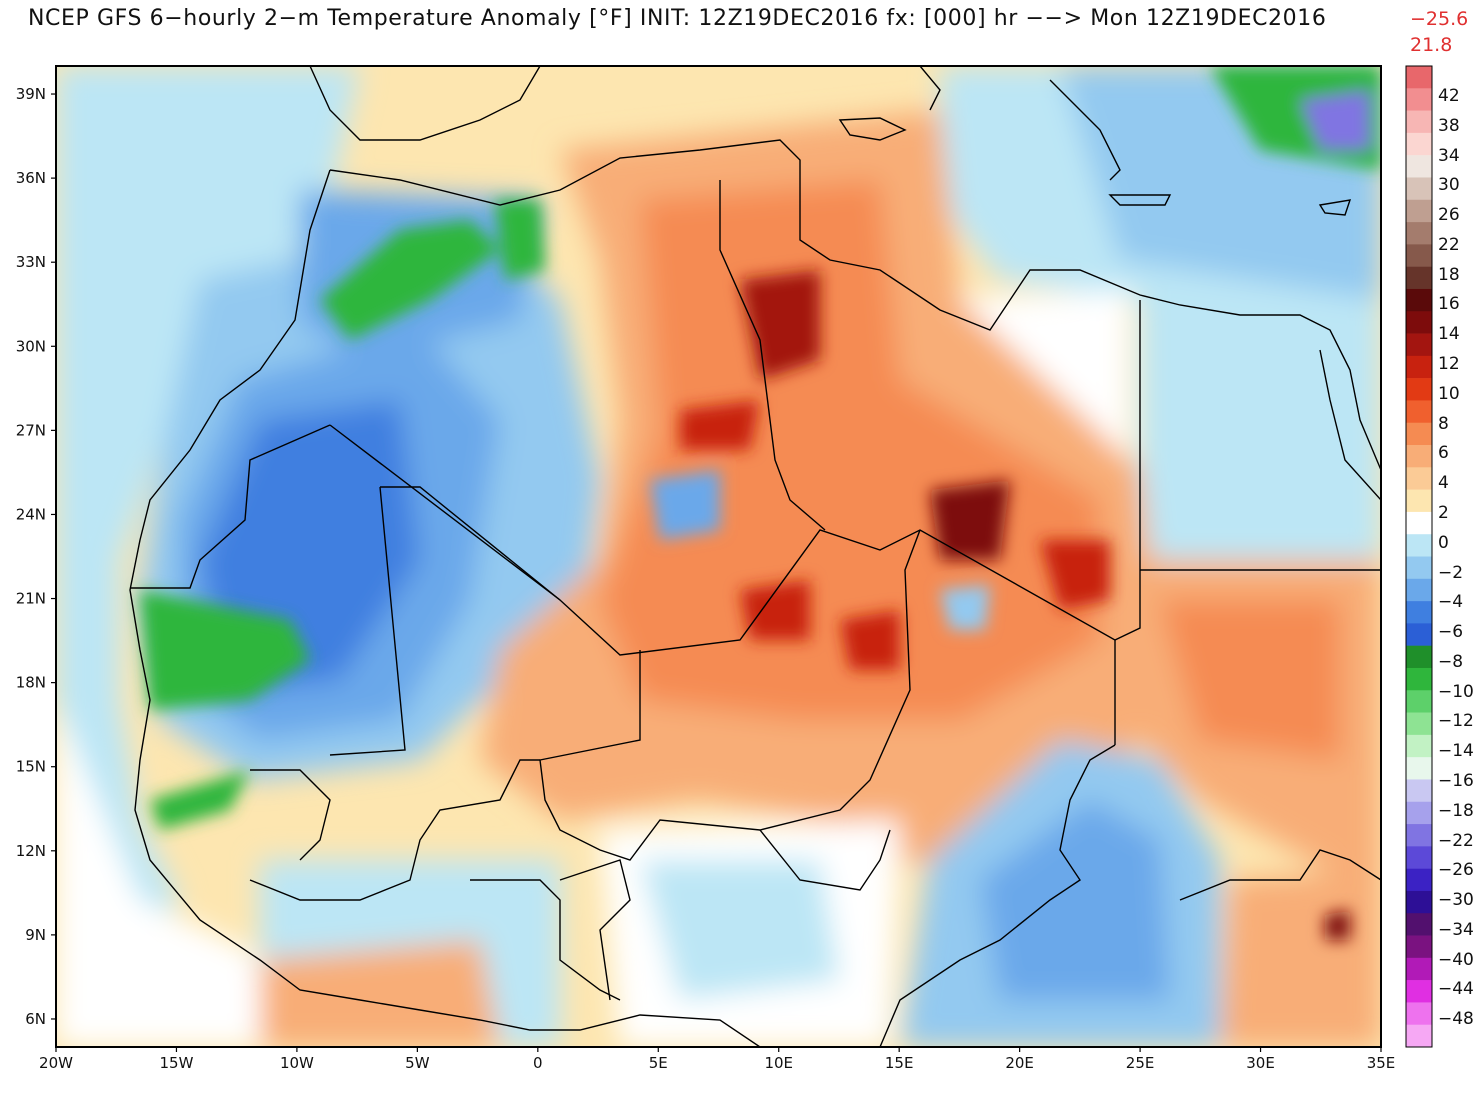  I want to click on colorbar-label: −6, so click(1451, 632).